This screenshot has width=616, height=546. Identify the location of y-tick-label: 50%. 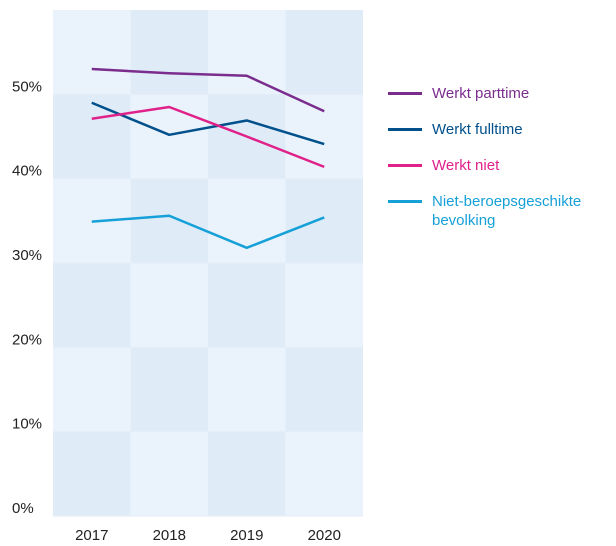
(27, 86).